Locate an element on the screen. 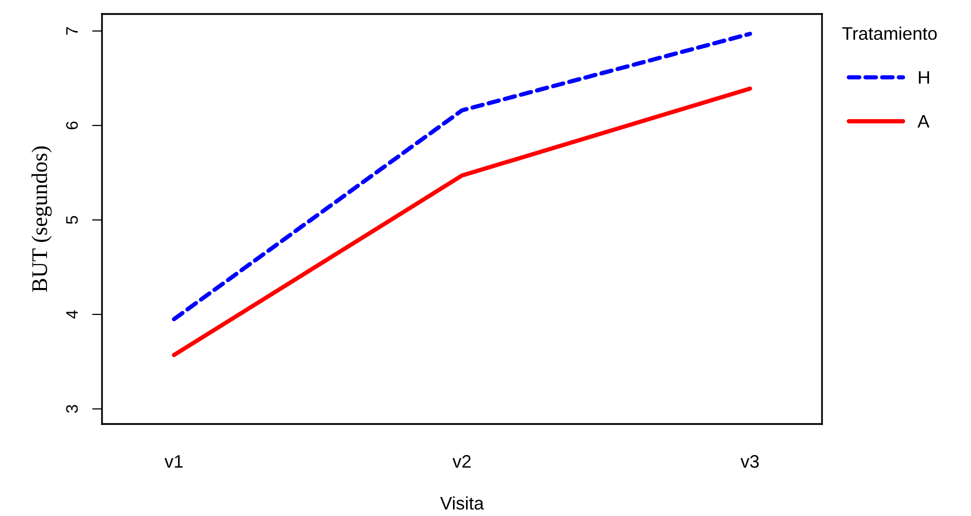 The width and height of the screenshot is (971, 516). y-tick-label: 5 is located at coordinates (72, 220).